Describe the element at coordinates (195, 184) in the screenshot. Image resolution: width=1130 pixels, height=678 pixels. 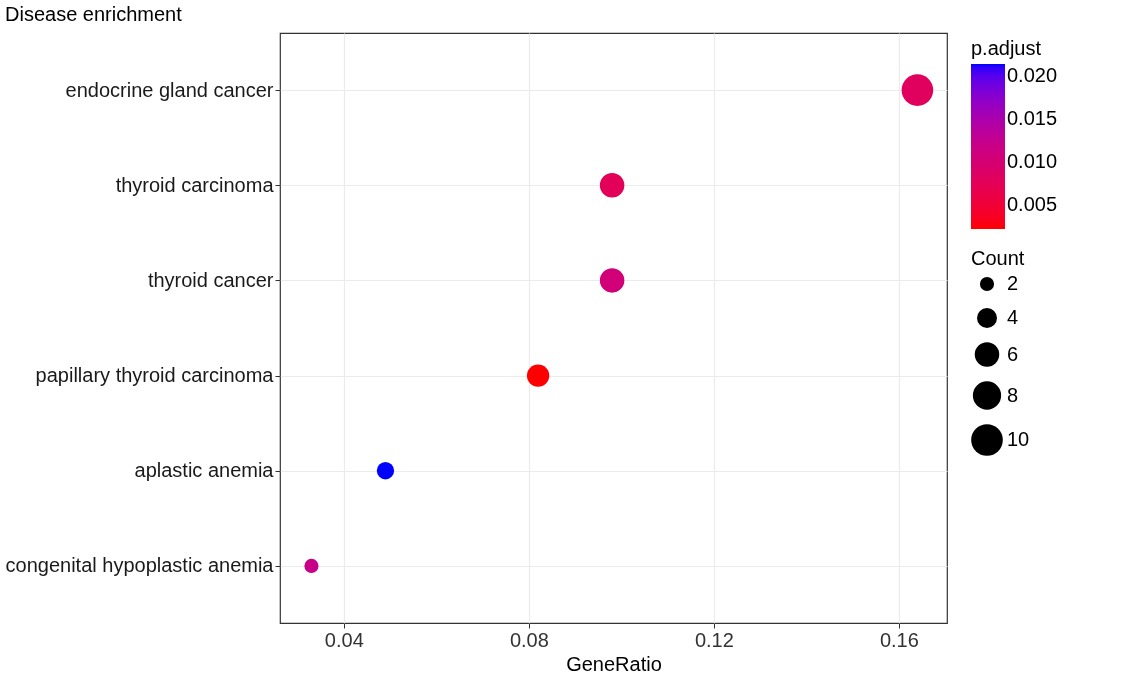
I see `y-tick-label: thyroid carcinoma` at that location.